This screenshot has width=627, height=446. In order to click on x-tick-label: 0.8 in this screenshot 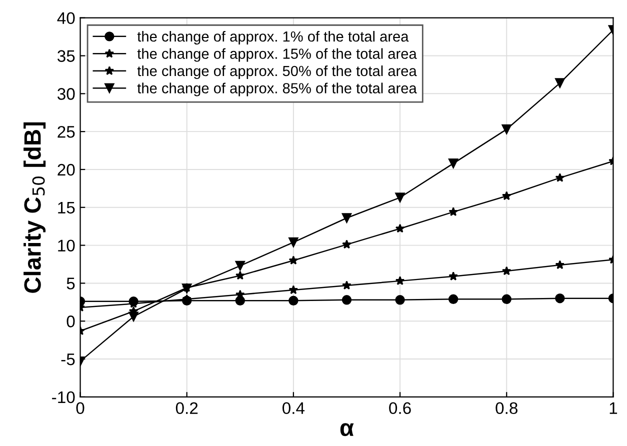, I will do `click(507, 408)`.